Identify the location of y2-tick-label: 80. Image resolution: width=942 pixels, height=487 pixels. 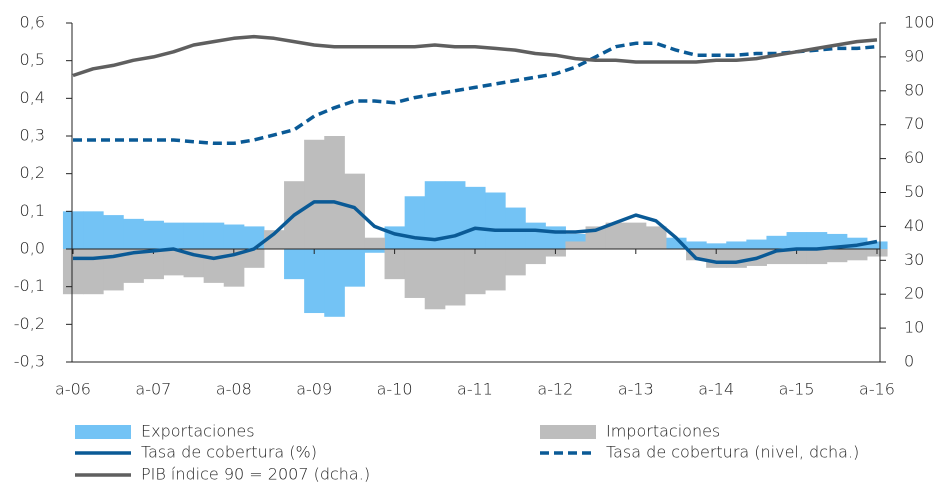
(914, 89).